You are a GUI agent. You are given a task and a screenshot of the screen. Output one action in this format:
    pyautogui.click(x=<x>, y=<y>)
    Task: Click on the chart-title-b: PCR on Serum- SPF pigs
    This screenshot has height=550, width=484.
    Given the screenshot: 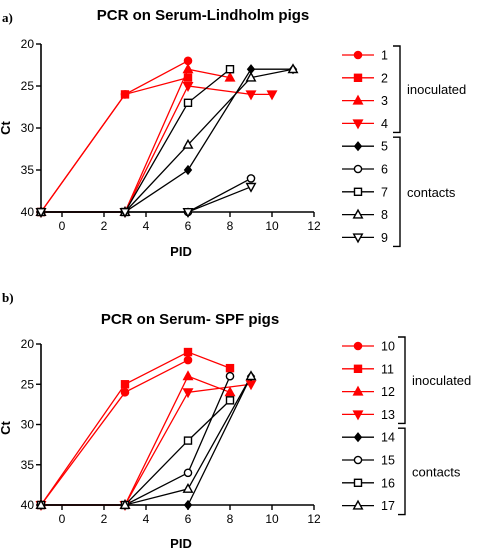 What is the action you would take?
    pyautogui.click(x=190, y=319)
    